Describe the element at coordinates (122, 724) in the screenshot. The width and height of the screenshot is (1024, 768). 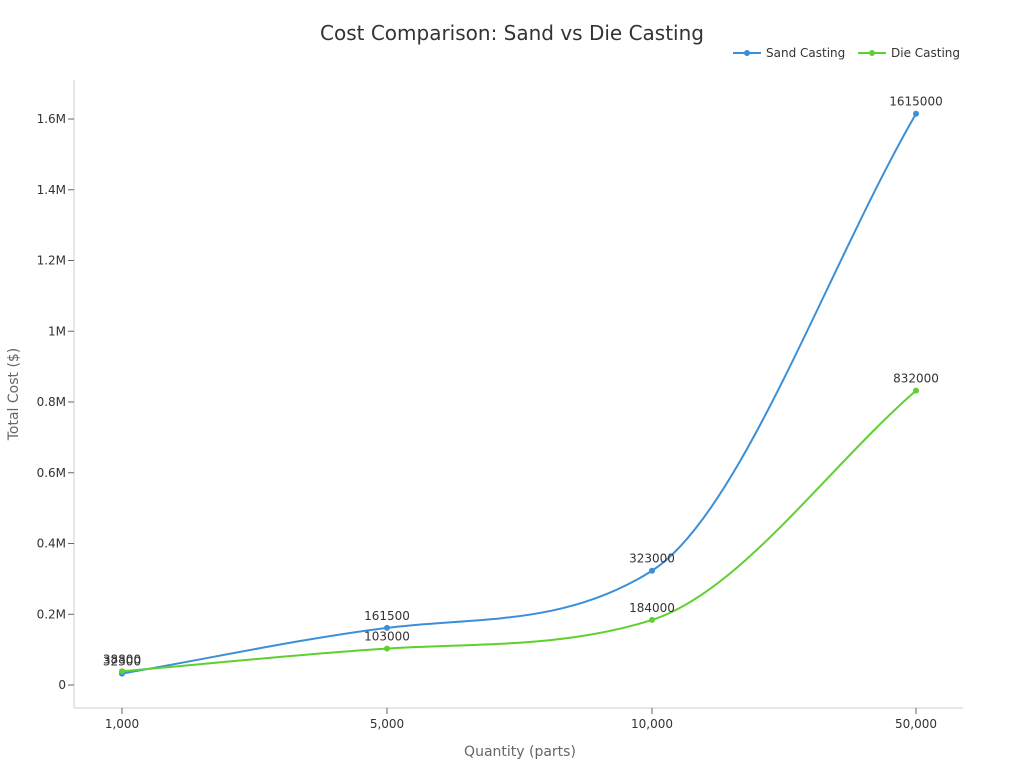
I see `x-tick-label: 1,000` at that location.